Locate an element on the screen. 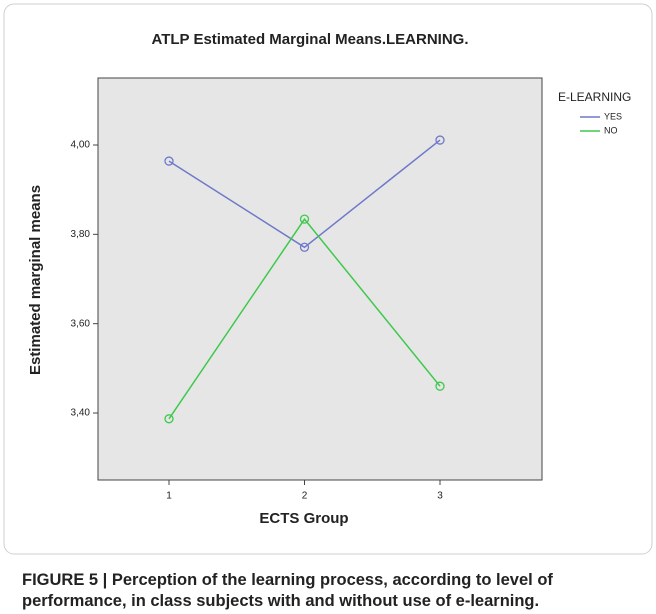  y-tick-label: 3,60 is located at coordinates (81, 323).